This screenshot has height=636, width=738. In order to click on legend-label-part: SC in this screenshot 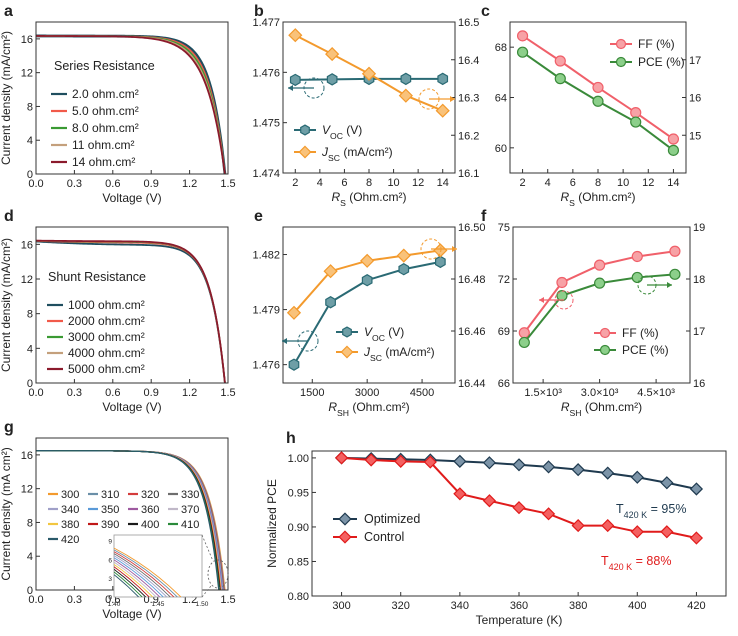, I will do `click(334, 158)`.